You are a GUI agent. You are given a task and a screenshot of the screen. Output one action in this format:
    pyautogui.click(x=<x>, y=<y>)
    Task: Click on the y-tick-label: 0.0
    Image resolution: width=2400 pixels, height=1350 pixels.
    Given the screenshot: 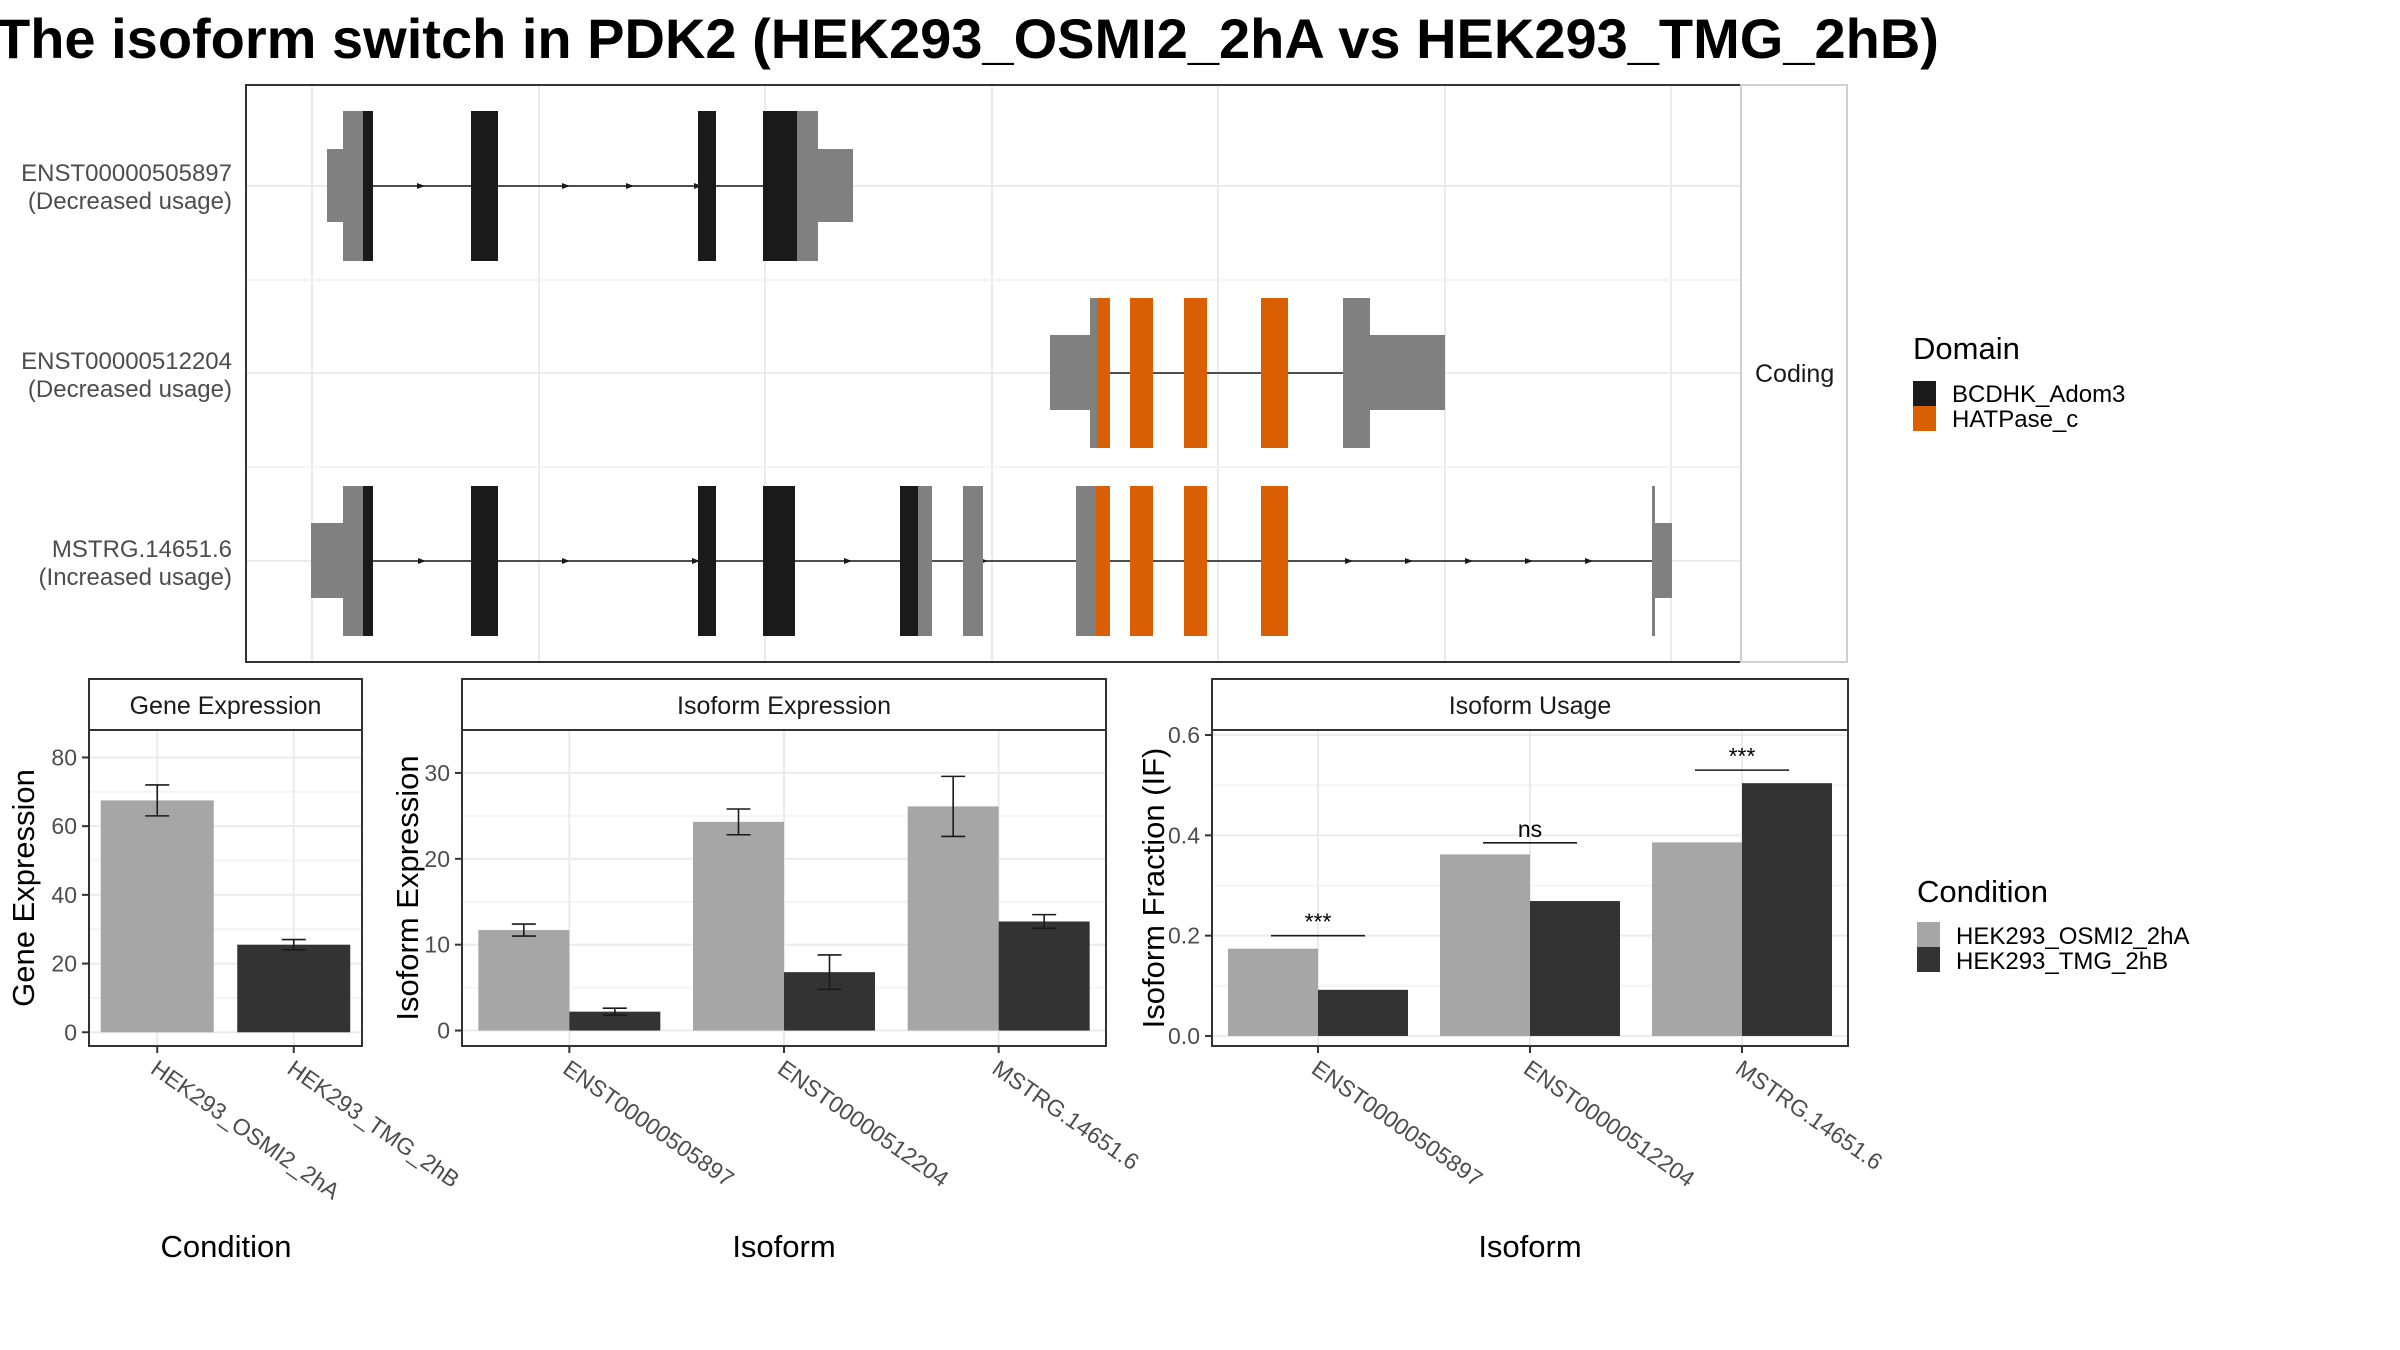 What is the action you would take?
    pyautogui.click(x=1184, y=1036)
    